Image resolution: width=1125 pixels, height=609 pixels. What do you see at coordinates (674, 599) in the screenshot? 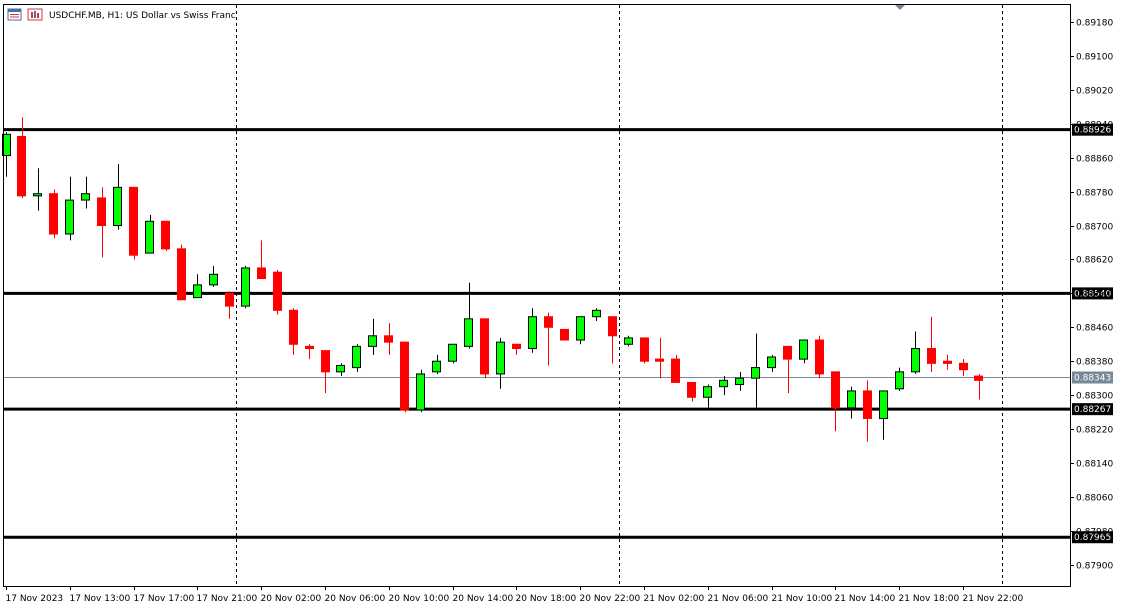
I see `x-tick-label: 21 Nov 02:00` at bounding box center [674, 599].